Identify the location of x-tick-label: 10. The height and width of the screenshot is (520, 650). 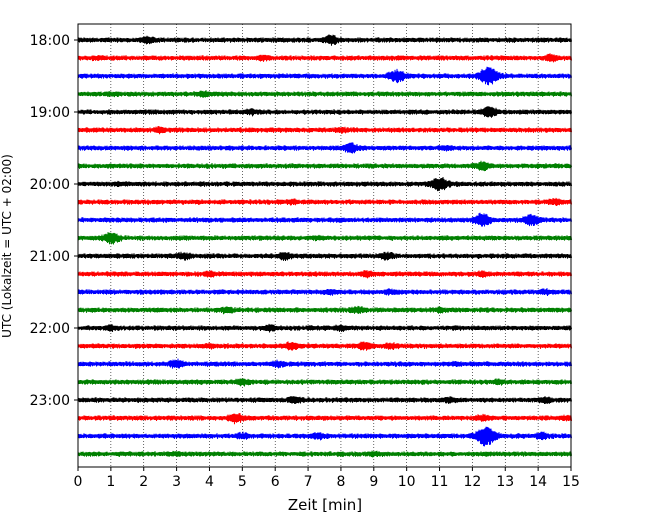
(407, 482).